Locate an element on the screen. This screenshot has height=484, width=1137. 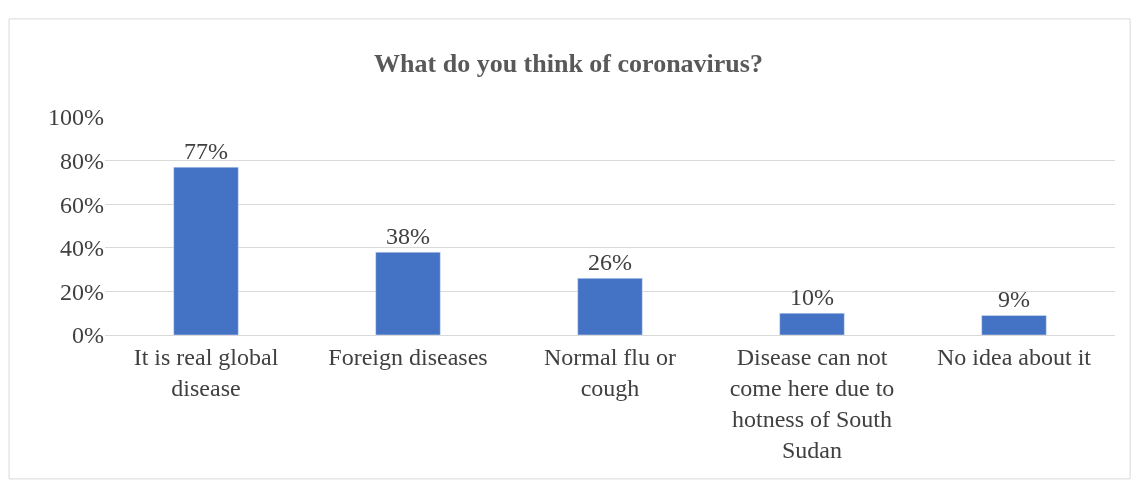
data-label: 10% is located at coordinates (812, 297).